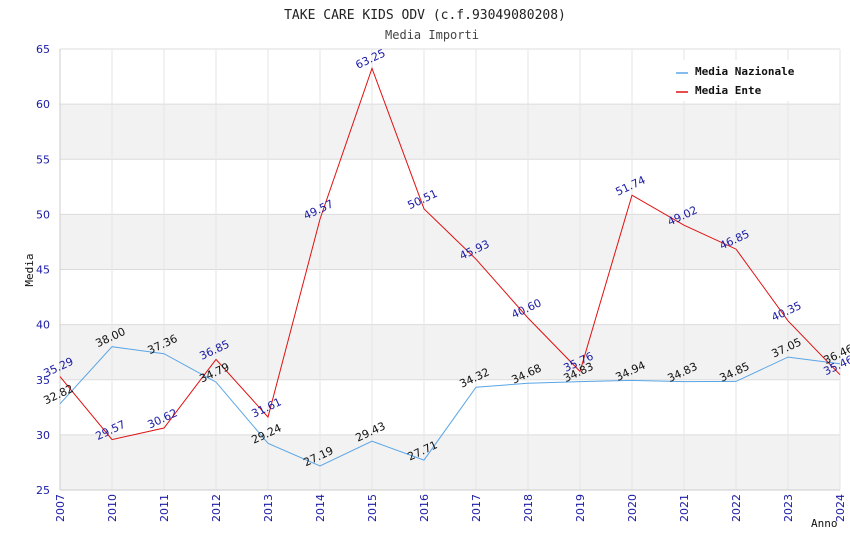 This screenshot has height=550, width=850. I want to click on x-tick-label: 2011, so click(164, 508).